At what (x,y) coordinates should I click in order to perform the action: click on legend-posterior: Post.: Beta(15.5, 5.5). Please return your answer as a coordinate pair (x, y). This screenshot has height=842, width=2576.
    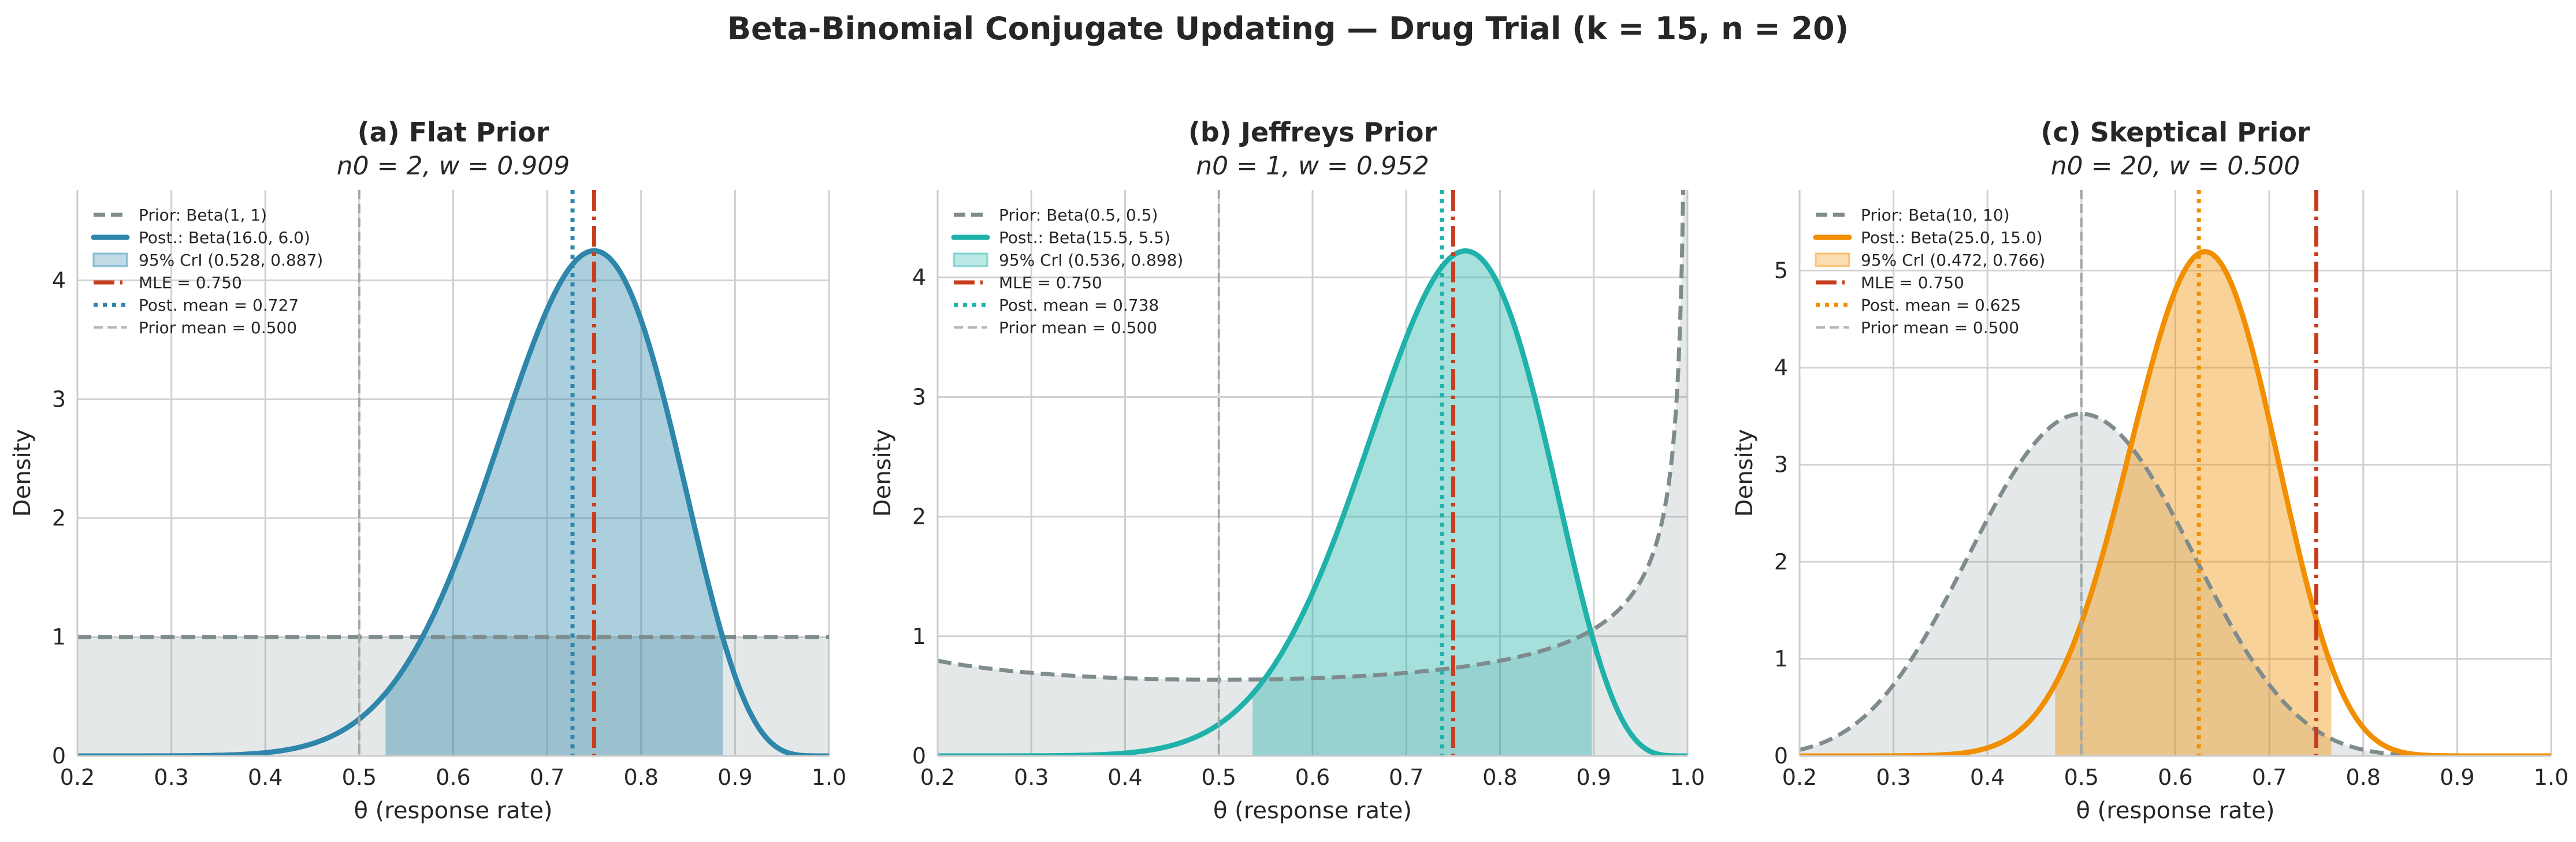
    Looking at the image, I should click on (1060, 237).